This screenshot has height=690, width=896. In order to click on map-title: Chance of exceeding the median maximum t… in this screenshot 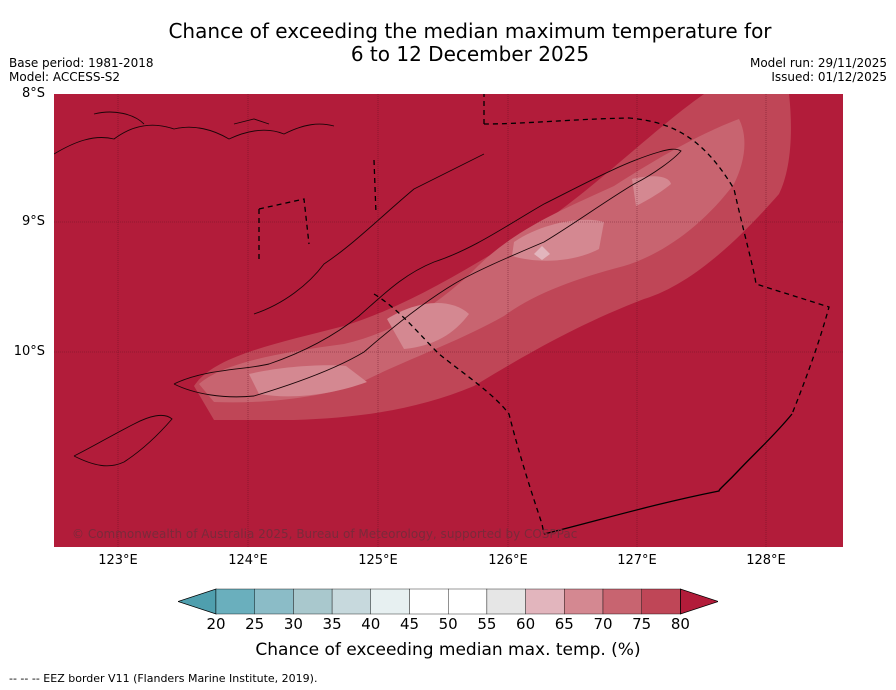, I will do `click(448, 43)`.